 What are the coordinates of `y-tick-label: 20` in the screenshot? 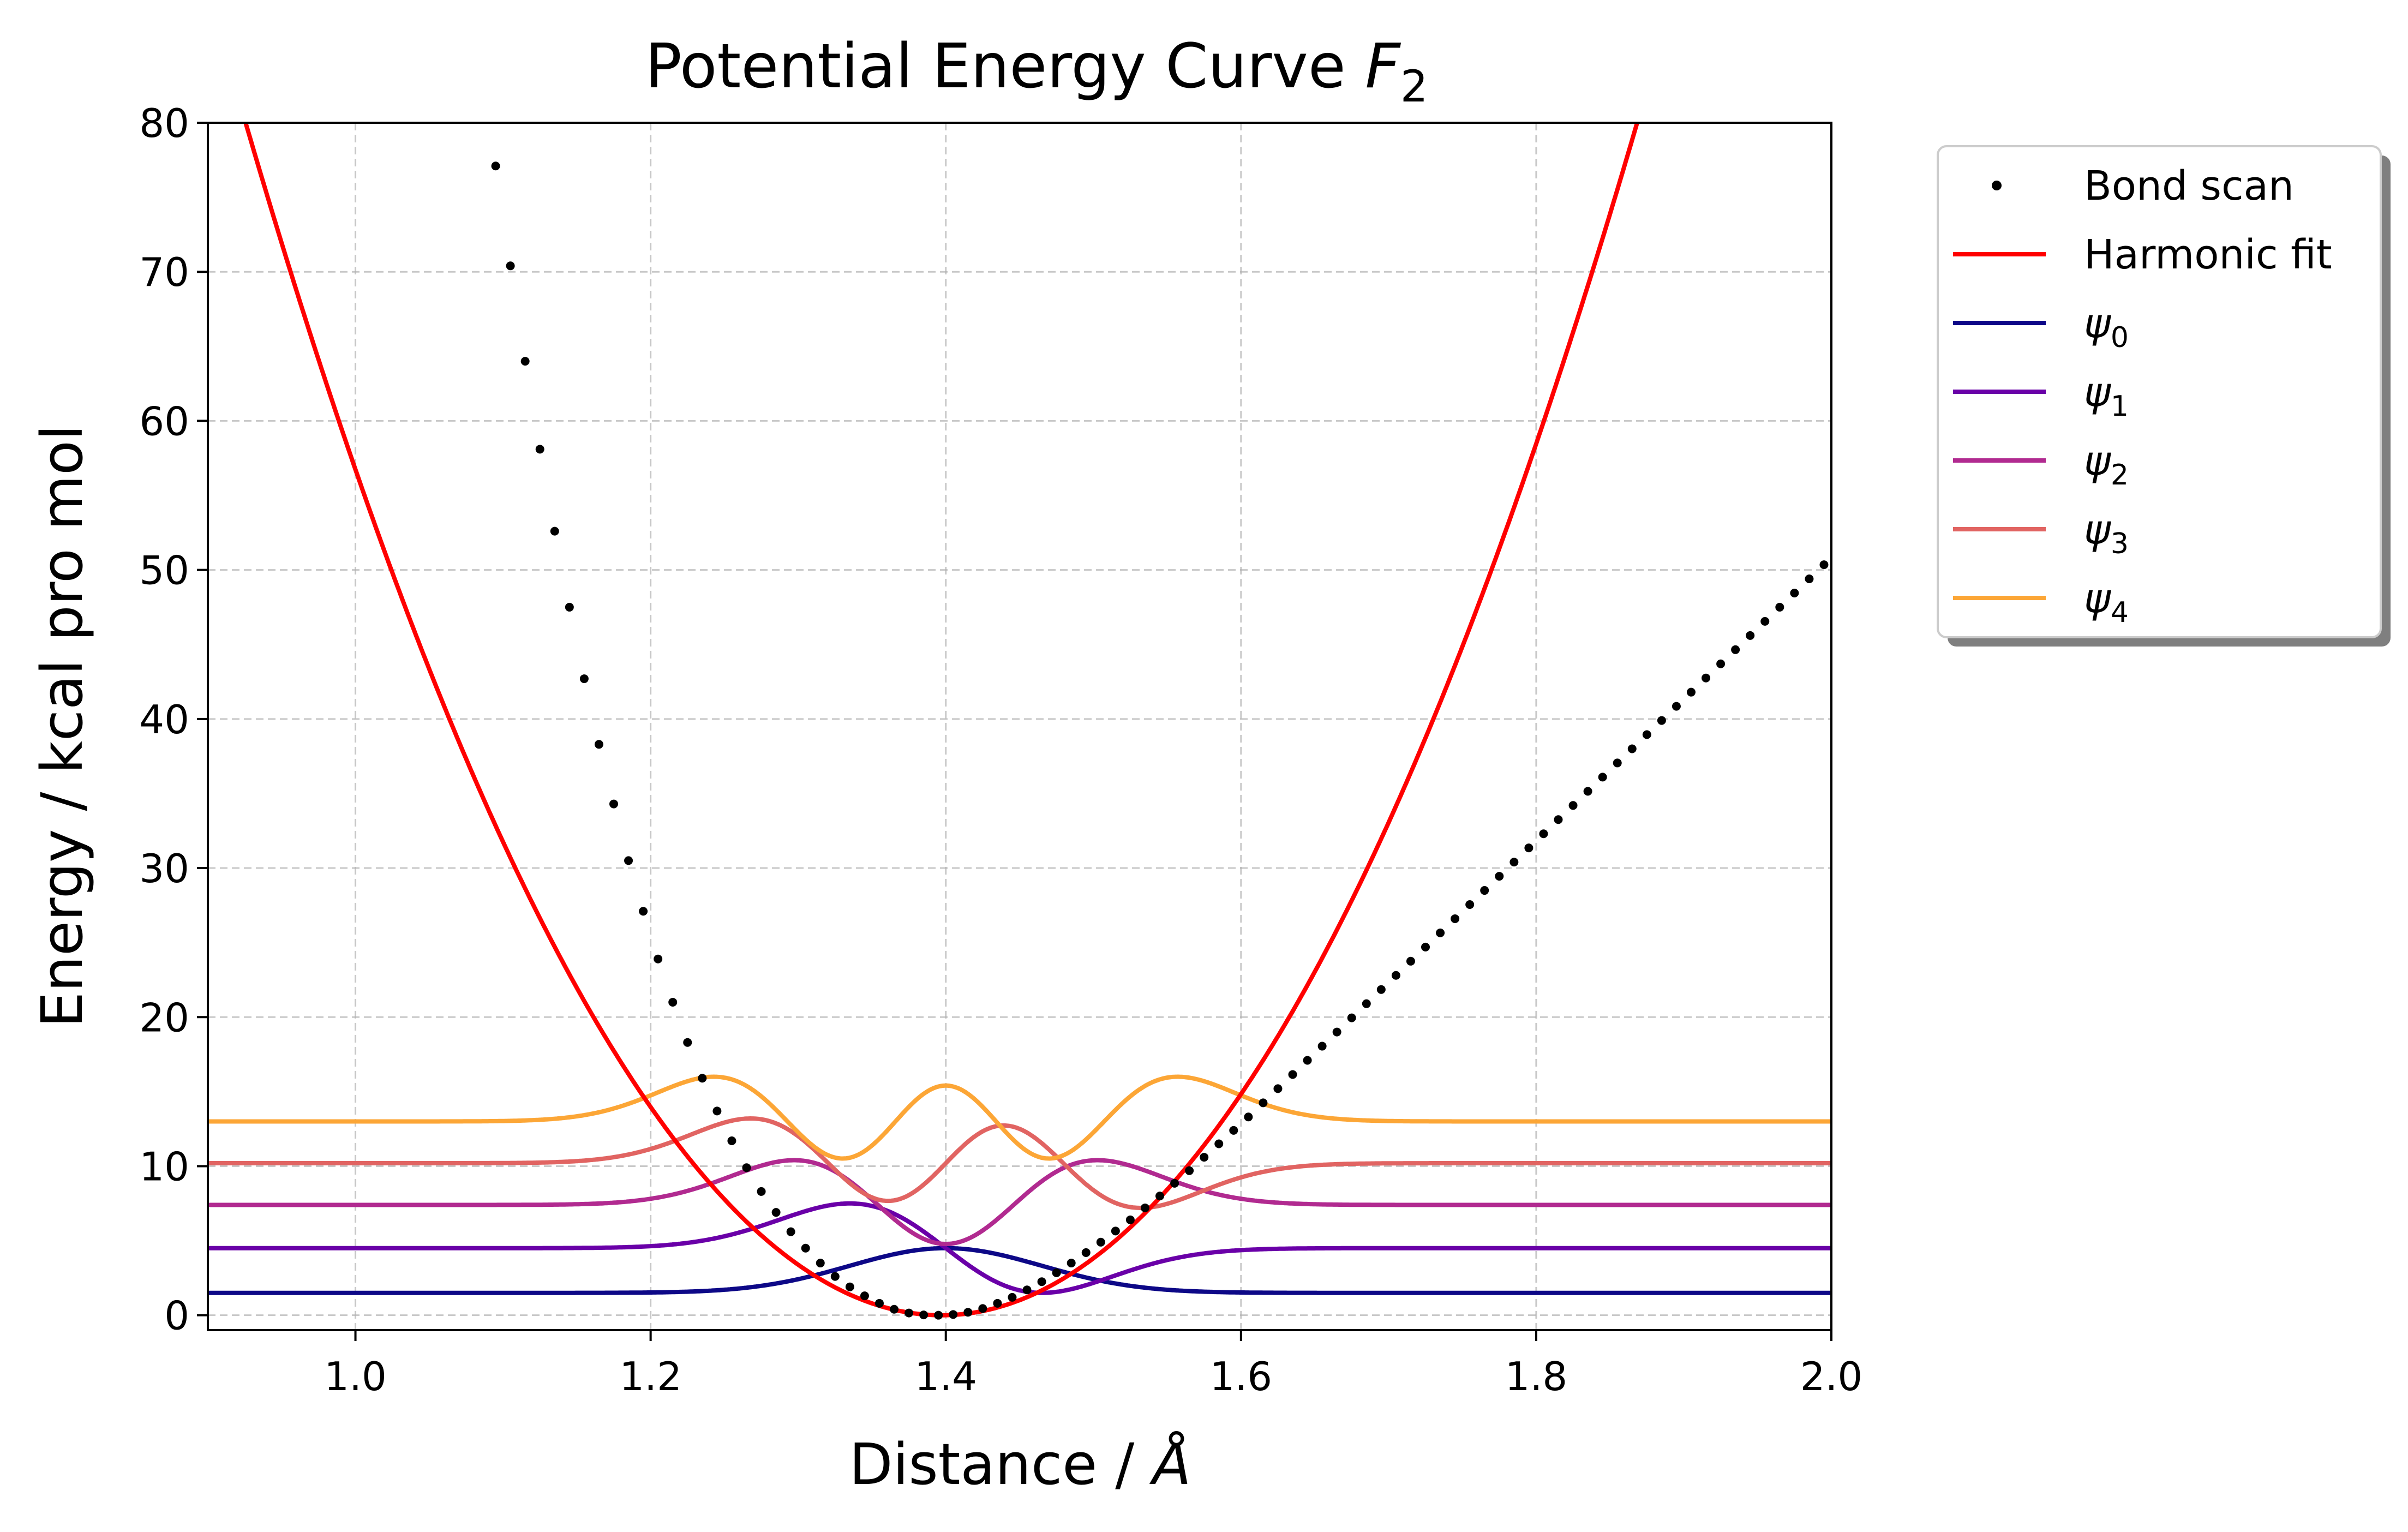 It's located at (164, 1018).